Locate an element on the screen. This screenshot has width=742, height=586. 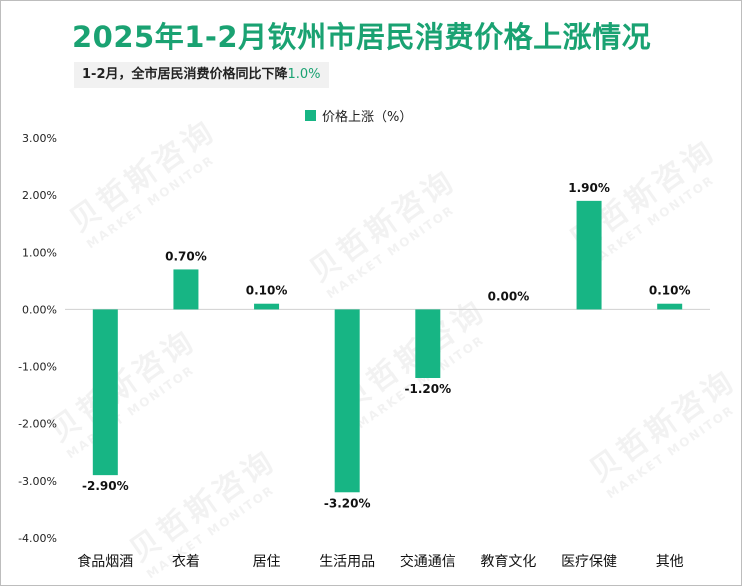
y-tick-label: 1.00% is located at coordinates (39, 252).